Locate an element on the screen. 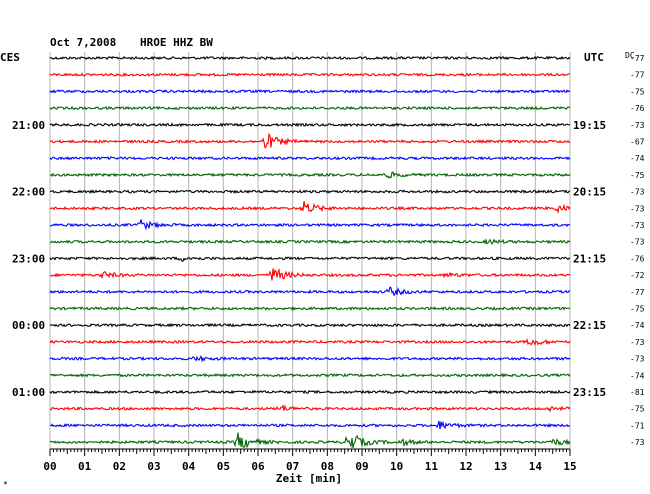  dc-offset-value: -67 is located at coordinates (637, 142).